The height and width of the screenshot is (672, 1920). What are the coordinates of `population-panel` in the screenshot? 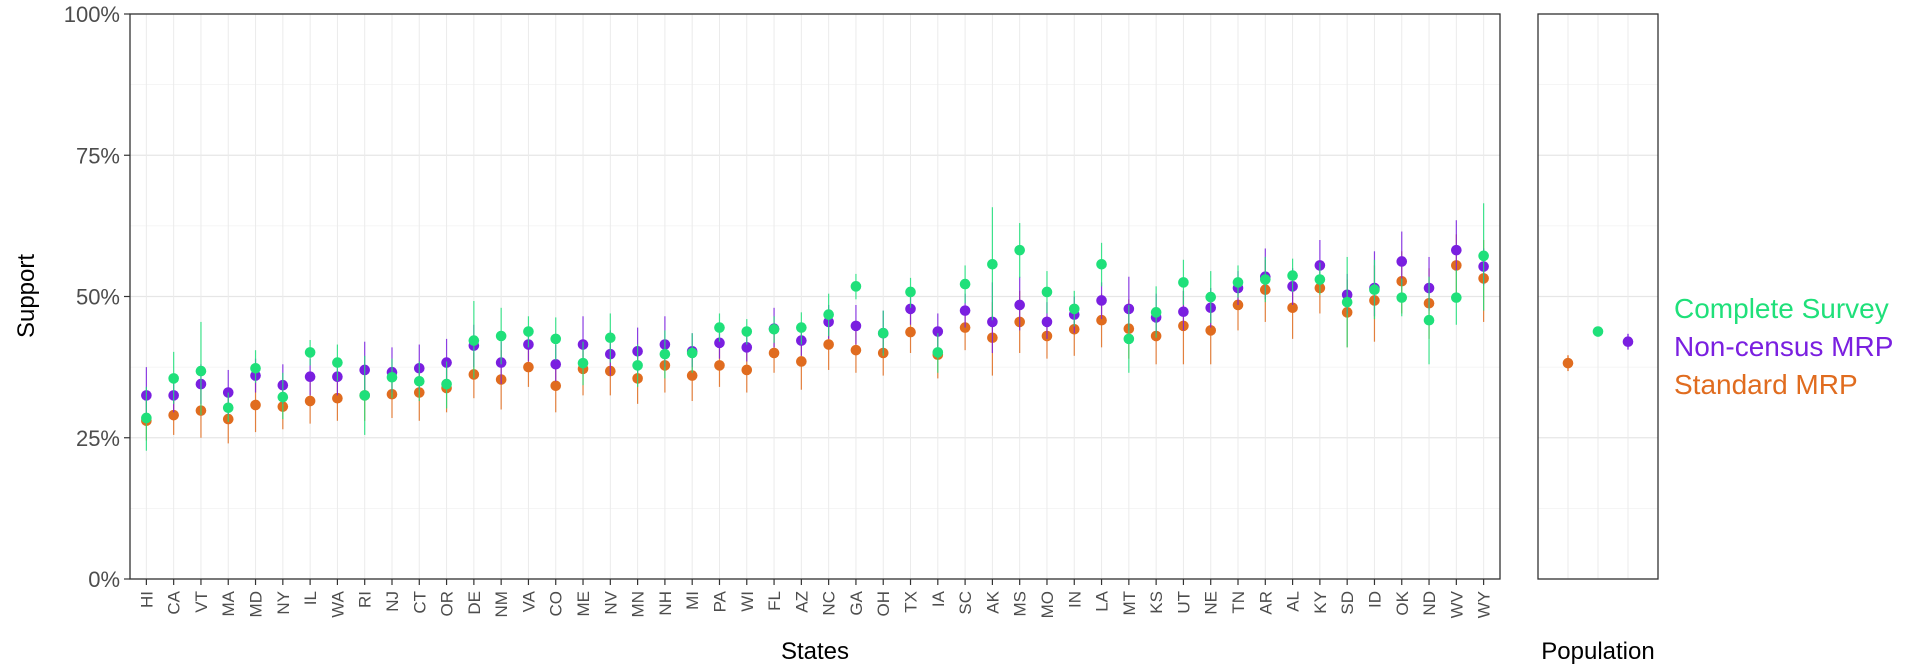 It's located at (1598, 296).